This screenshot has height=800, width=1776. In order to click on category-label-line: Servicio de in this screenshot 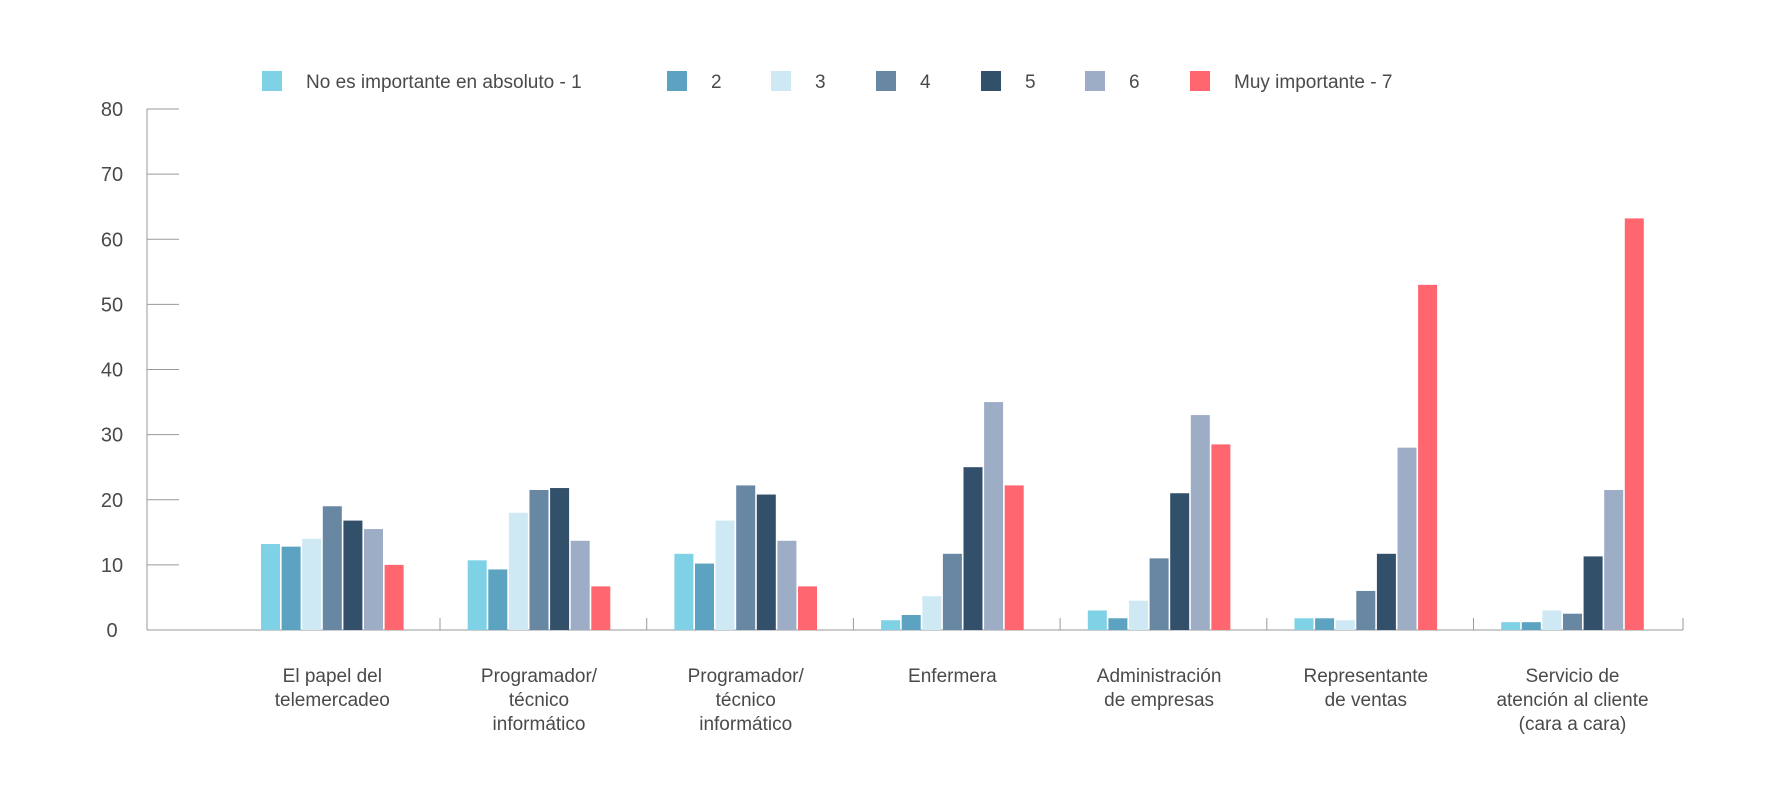, I will do `click(1573, 676)`.